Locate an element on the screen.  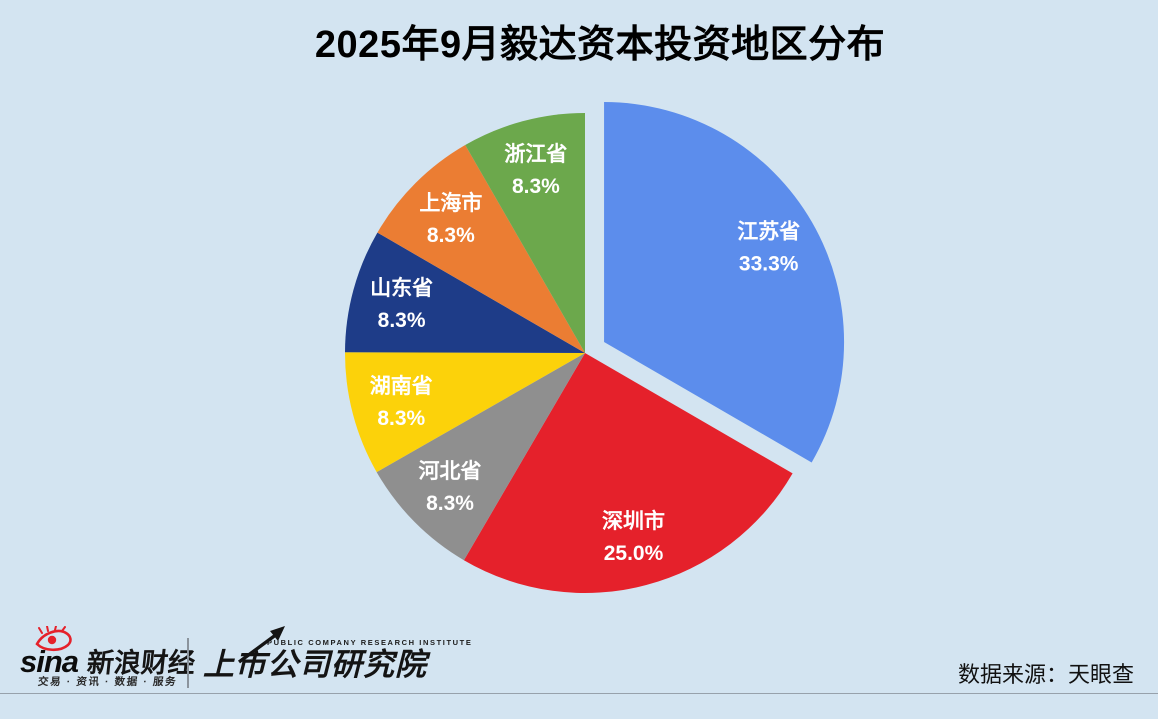
slice-value-hebei: 8.3% is located at coordinates (450, 503).